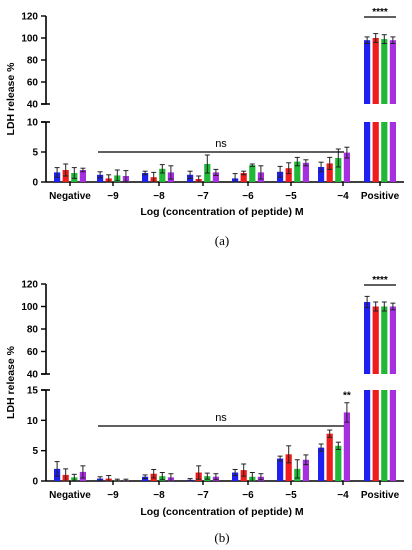  Describe the element at coordinates (221, 537) in the screenshot. I see `panel-label: (b)` at that location.